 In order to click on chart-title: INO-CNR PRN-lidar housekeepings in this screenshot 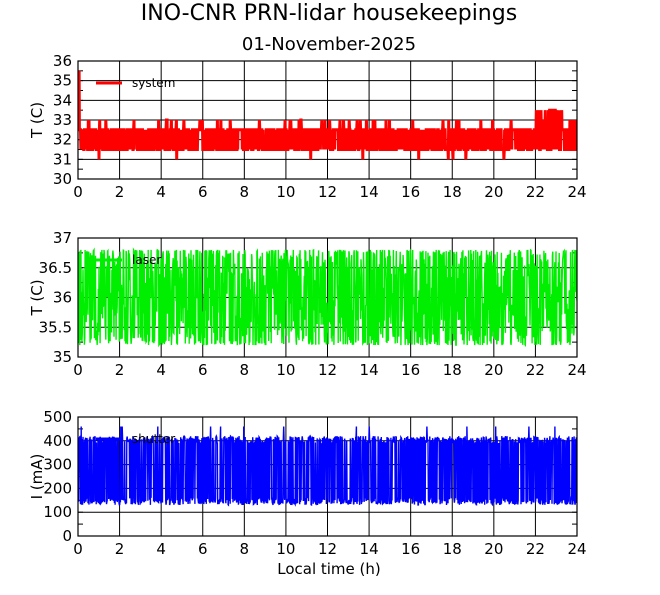, I will do `click(329, 13)`.